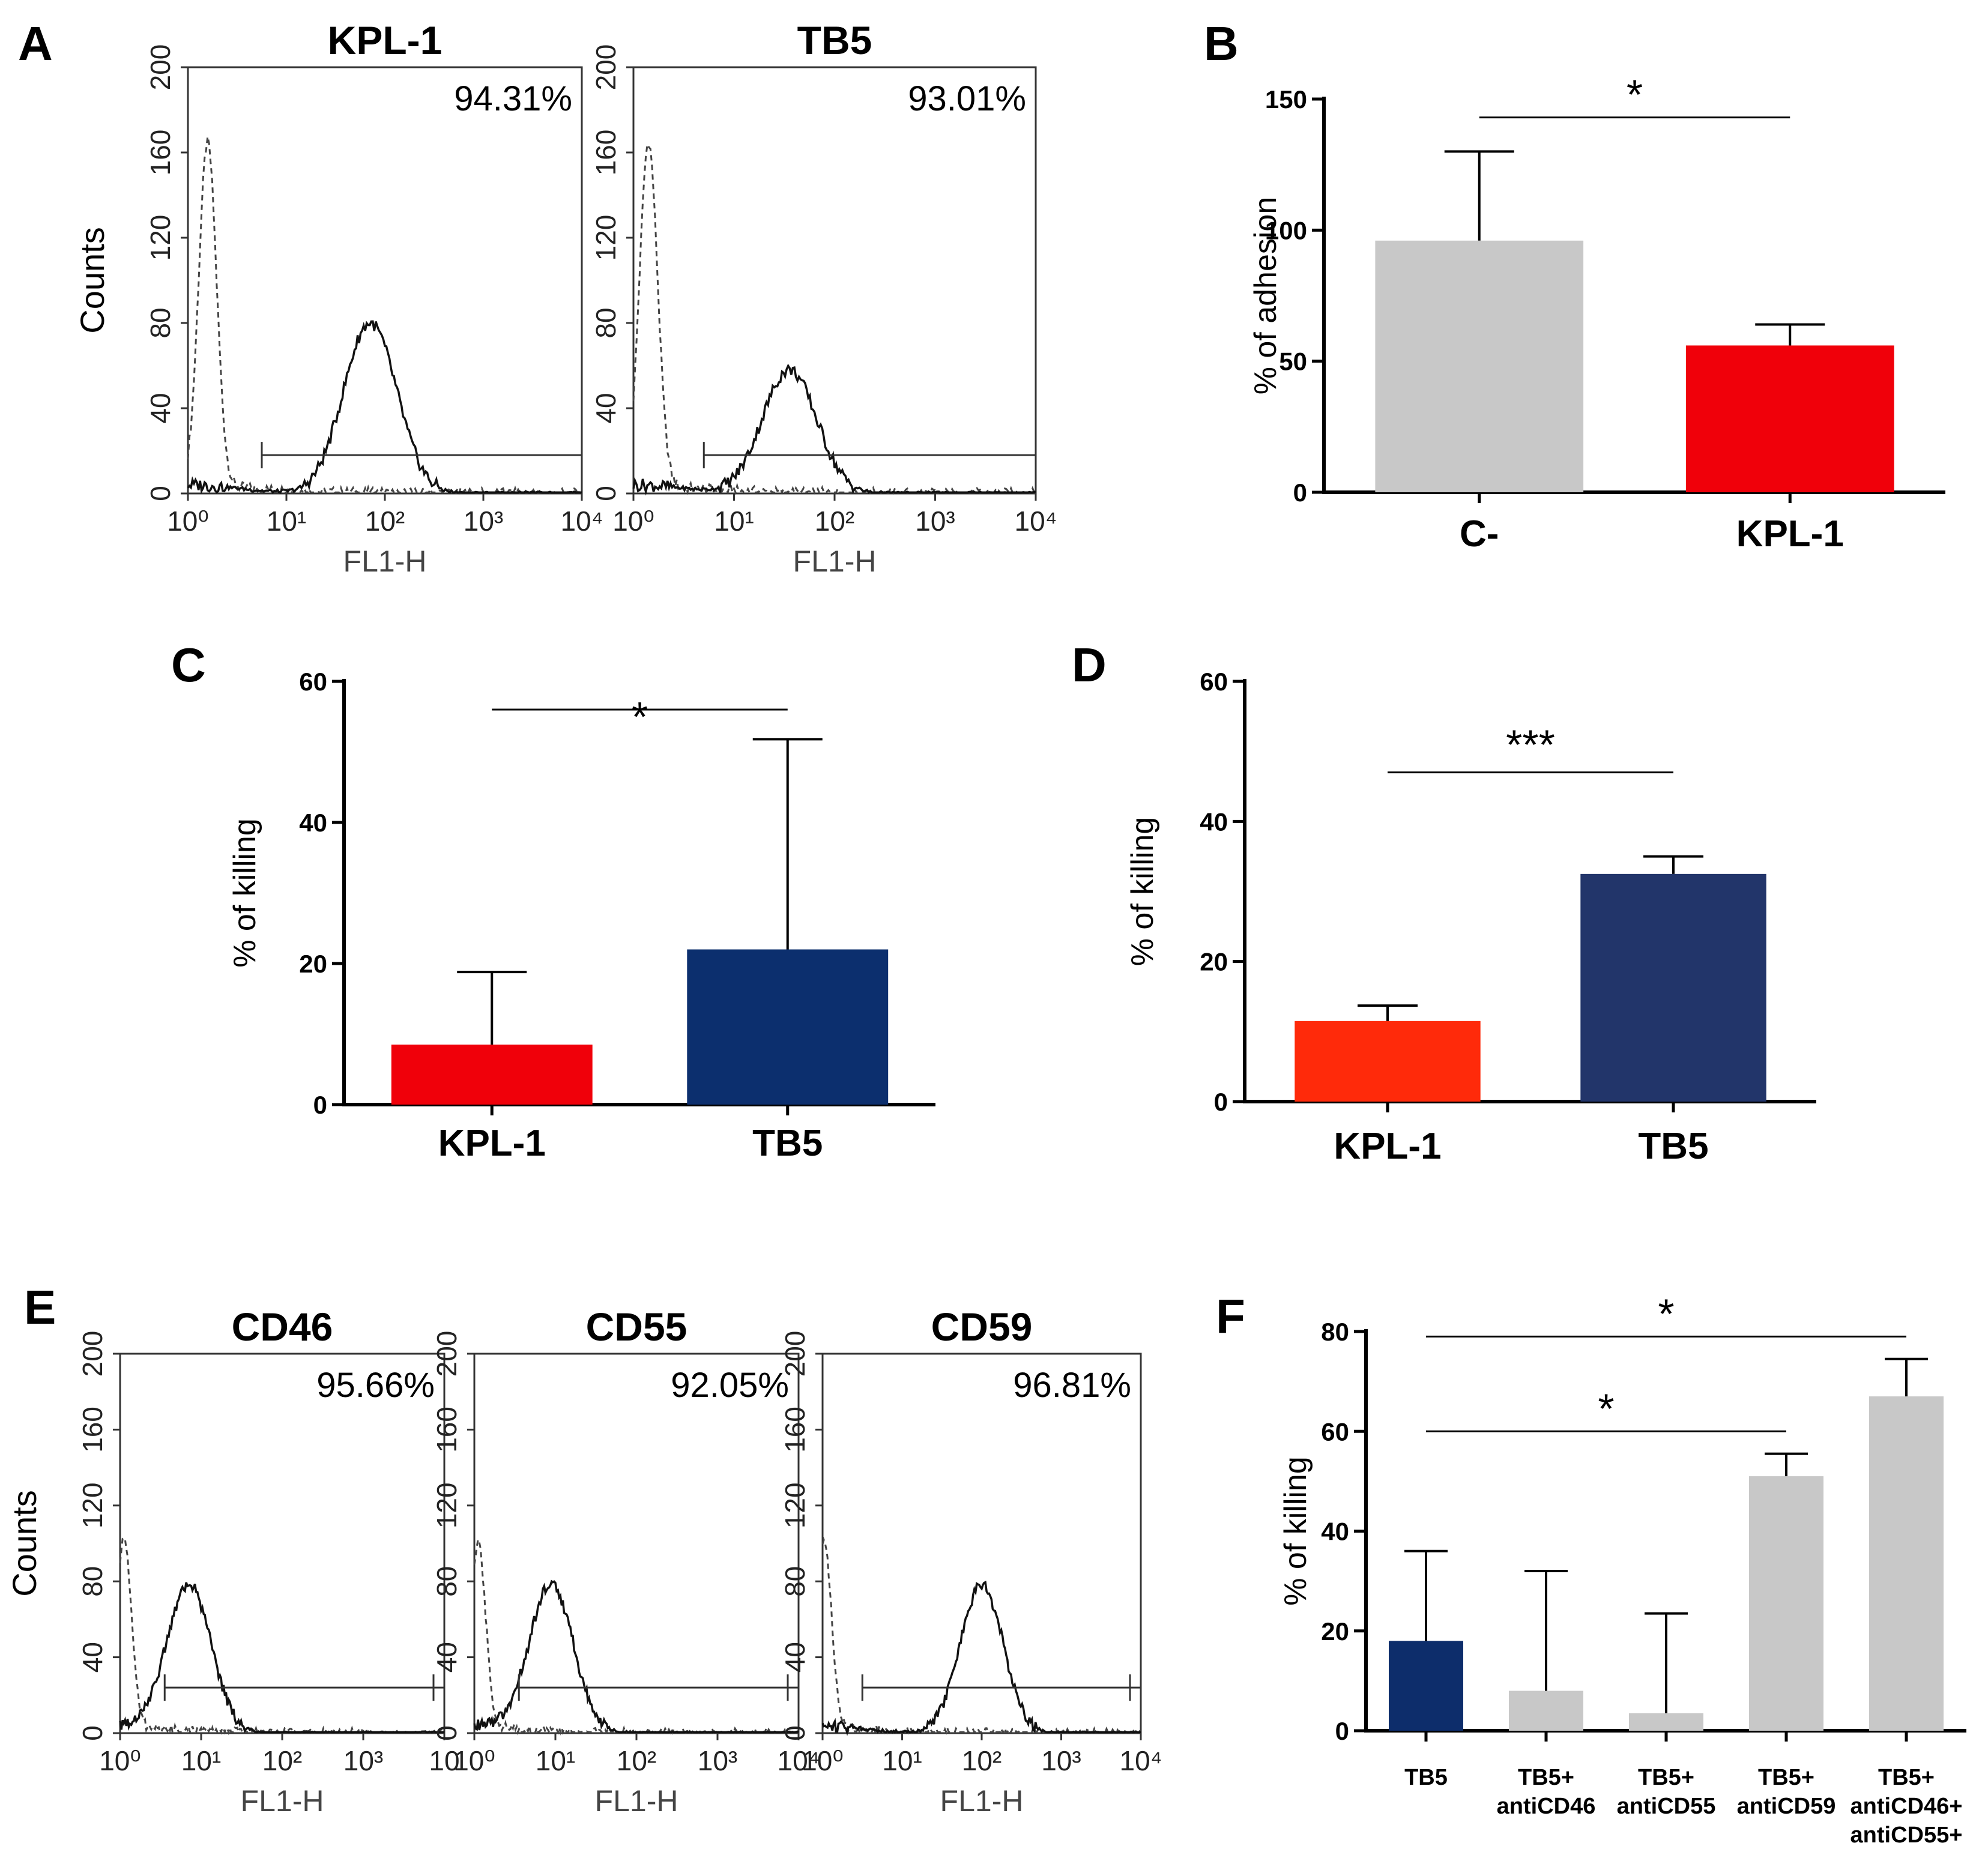  Describe the element at coordinates (1666, 1806) in the screenshot. I see `category-label: antiCD55` at that location.